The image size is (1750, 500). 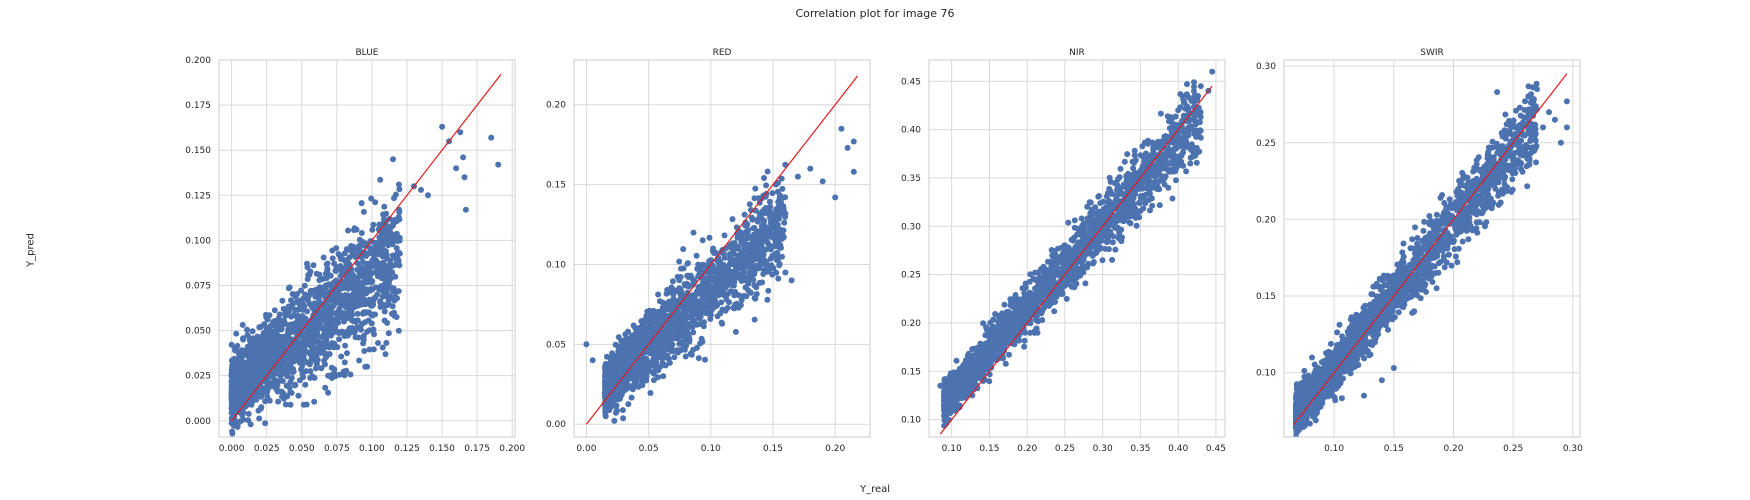 What do you see at coordinates (302, 449) in the screenshot?
I see `x-tick-label: 0.050` at bounding box center [302, 449].